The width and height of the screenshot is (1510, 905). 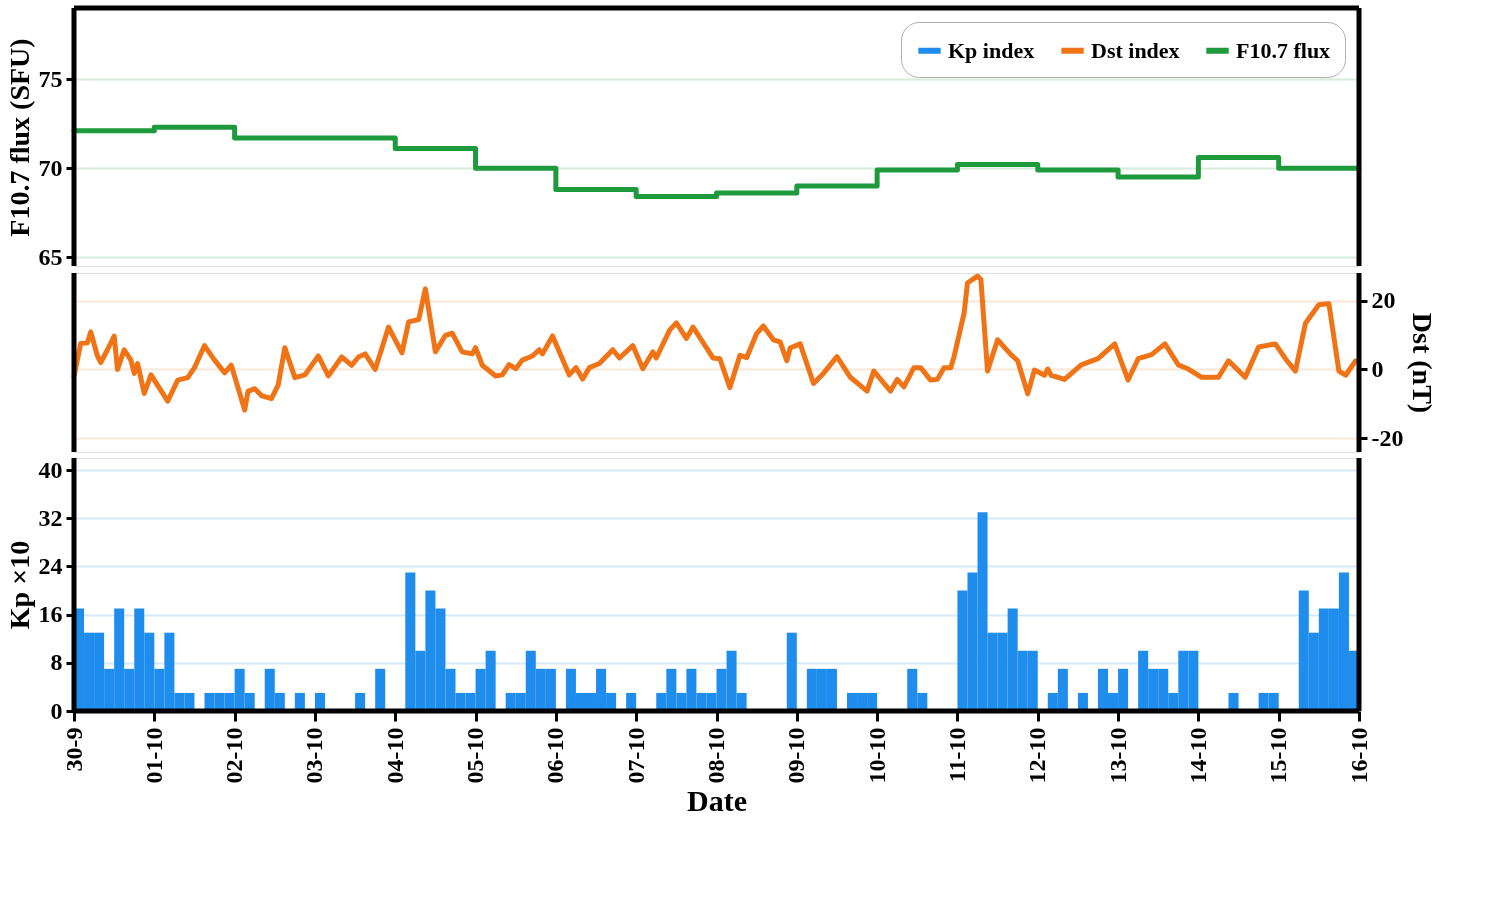 I want to click on x-tick-label: 14-10, so click(x=1197, y=755).